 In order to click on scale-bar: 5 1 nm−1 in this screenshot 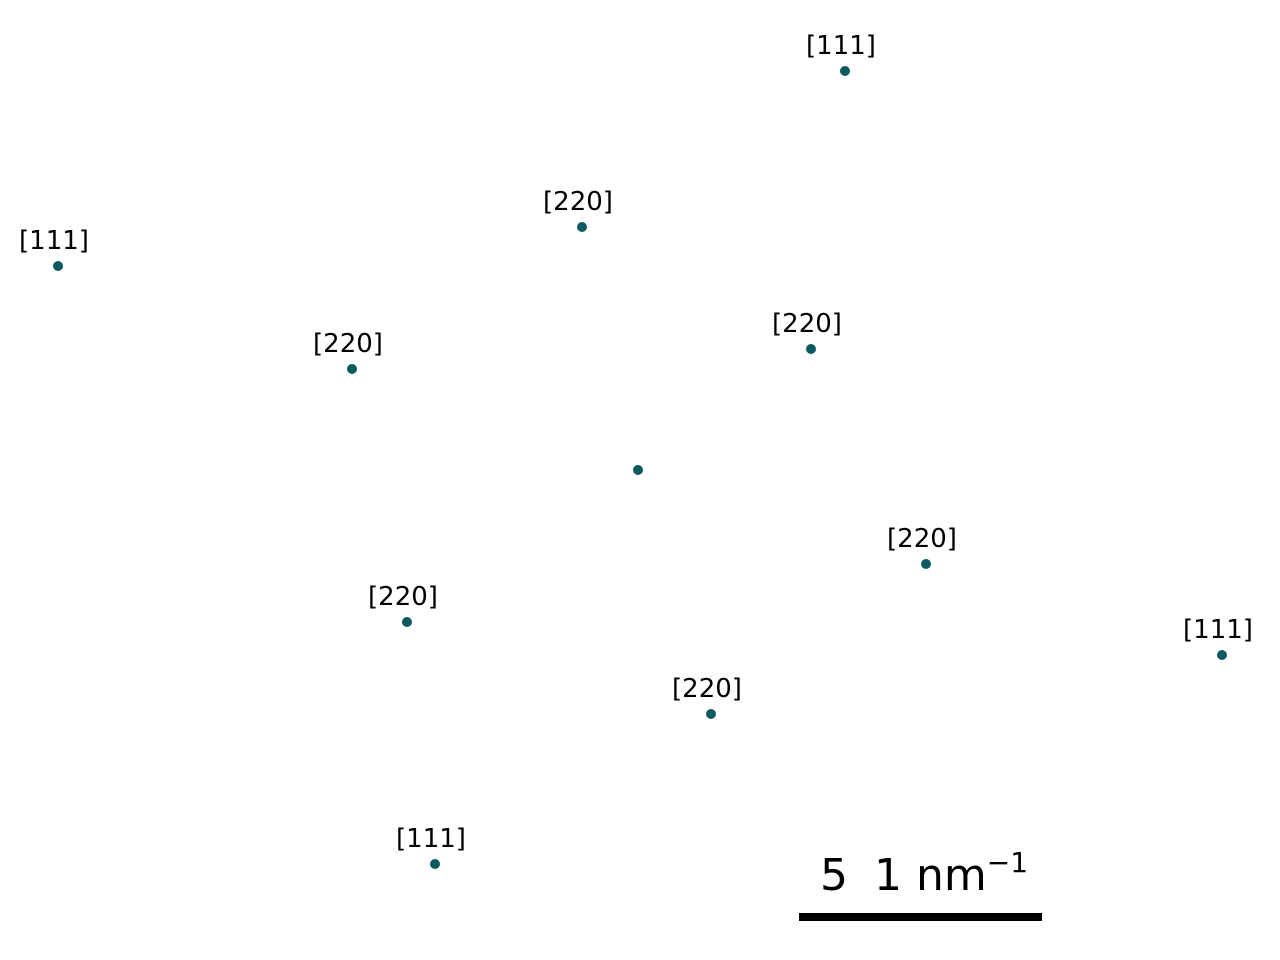, I will do `click(920, 883)`.